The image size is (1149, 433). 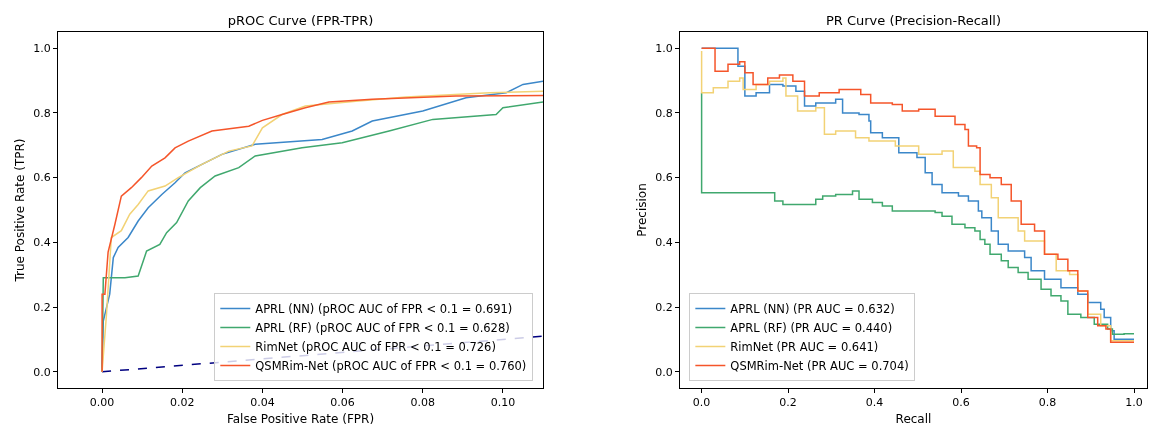 I want to click on legend-label: RimNet (pROC AUC of FPR < 0.1 = 0.726), so click(x=375, y=346).